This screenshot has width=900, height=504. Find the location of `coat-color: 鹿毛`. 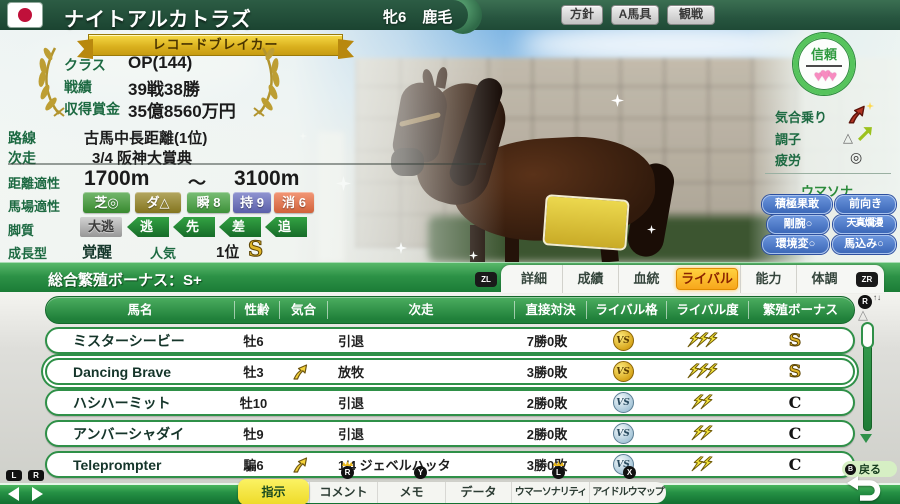

coat-color: 鹿毛 is located at coordinates (437, 17).